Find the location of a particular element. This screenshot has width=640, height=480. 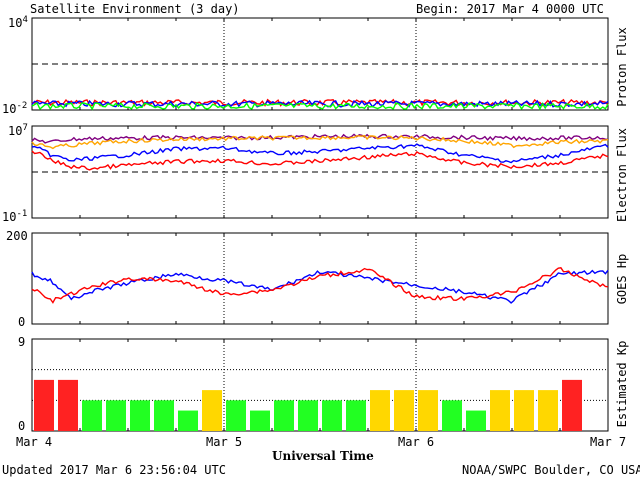

electron-series-purple is located at coordinates (320, 138).